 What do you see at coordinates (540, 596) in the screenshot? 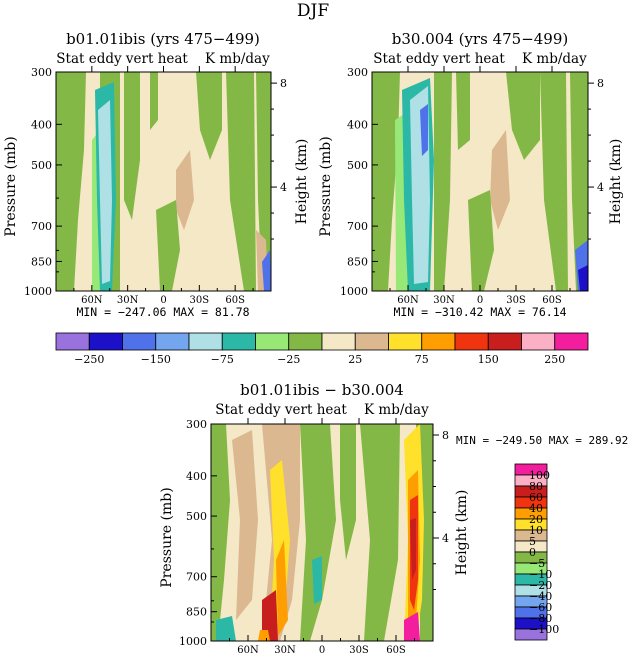
I see `colorbar-diff-label: −40` at bounding box center [540, 596].